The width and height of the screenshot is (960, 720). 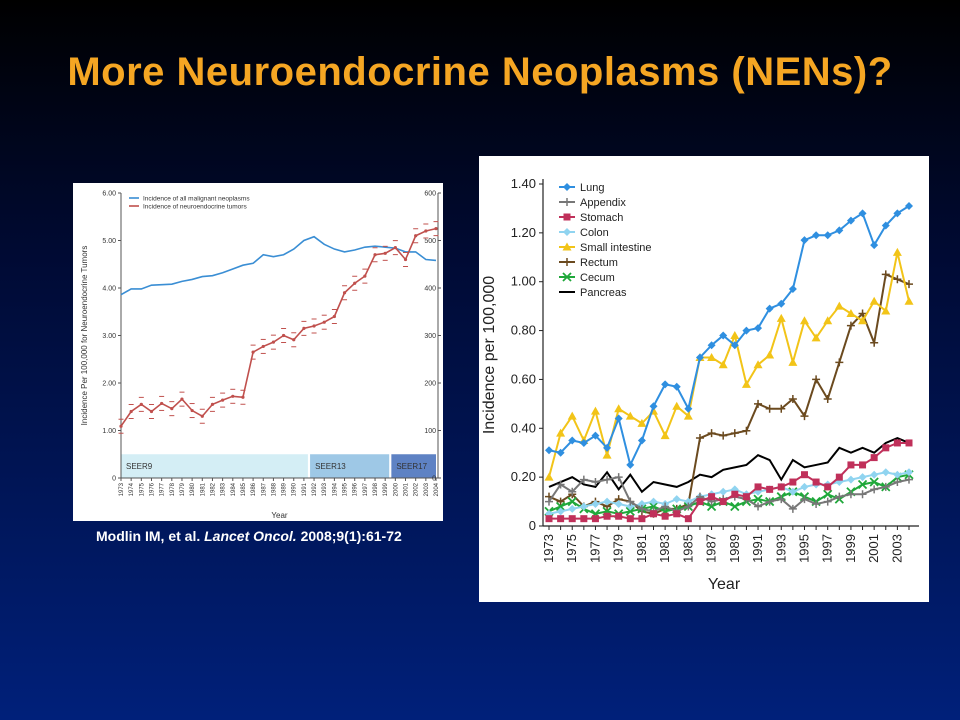 I want to click on legend-entry-3: Stomach, so click(x=601, y=218).